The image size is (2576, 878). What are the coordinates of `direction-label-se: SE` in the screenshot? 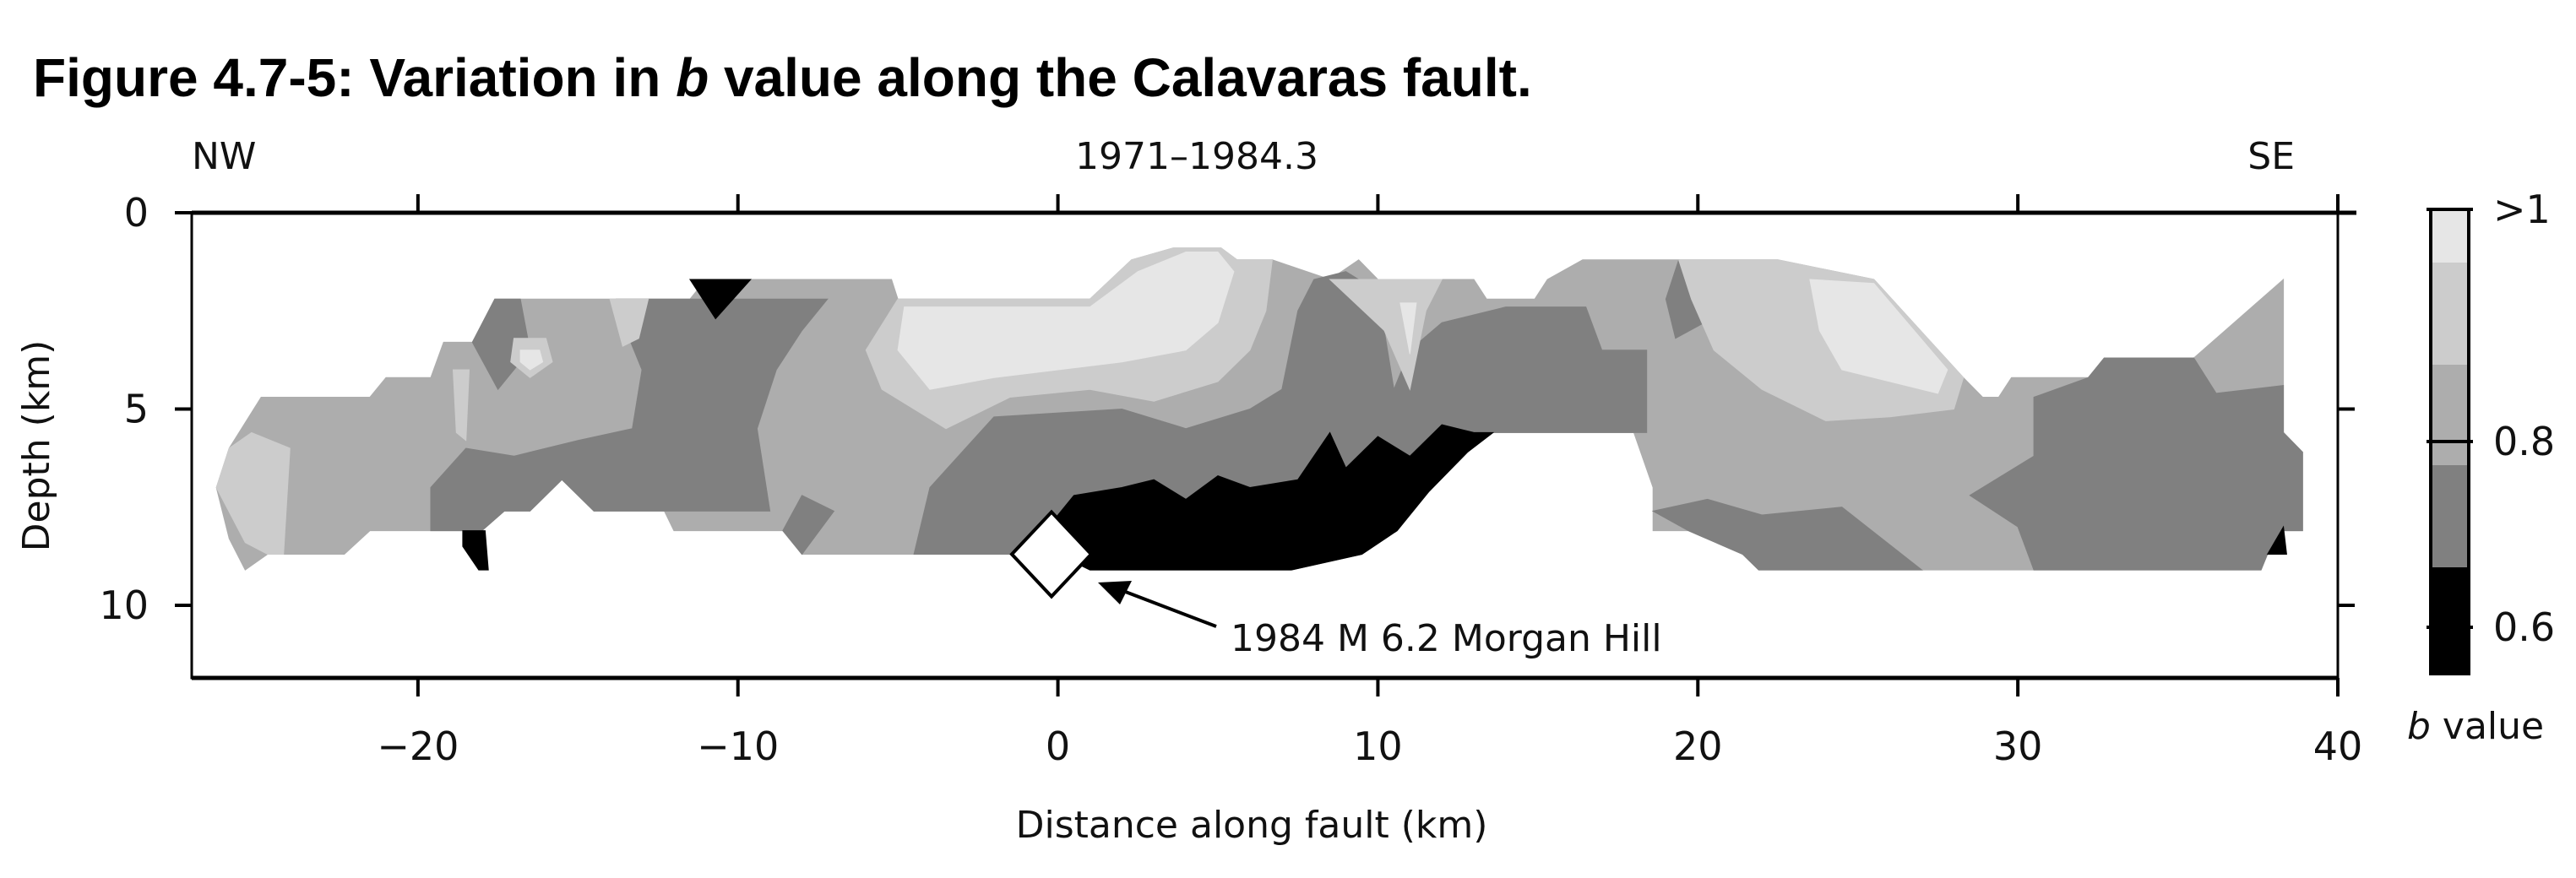 It's located at (2271, 156).